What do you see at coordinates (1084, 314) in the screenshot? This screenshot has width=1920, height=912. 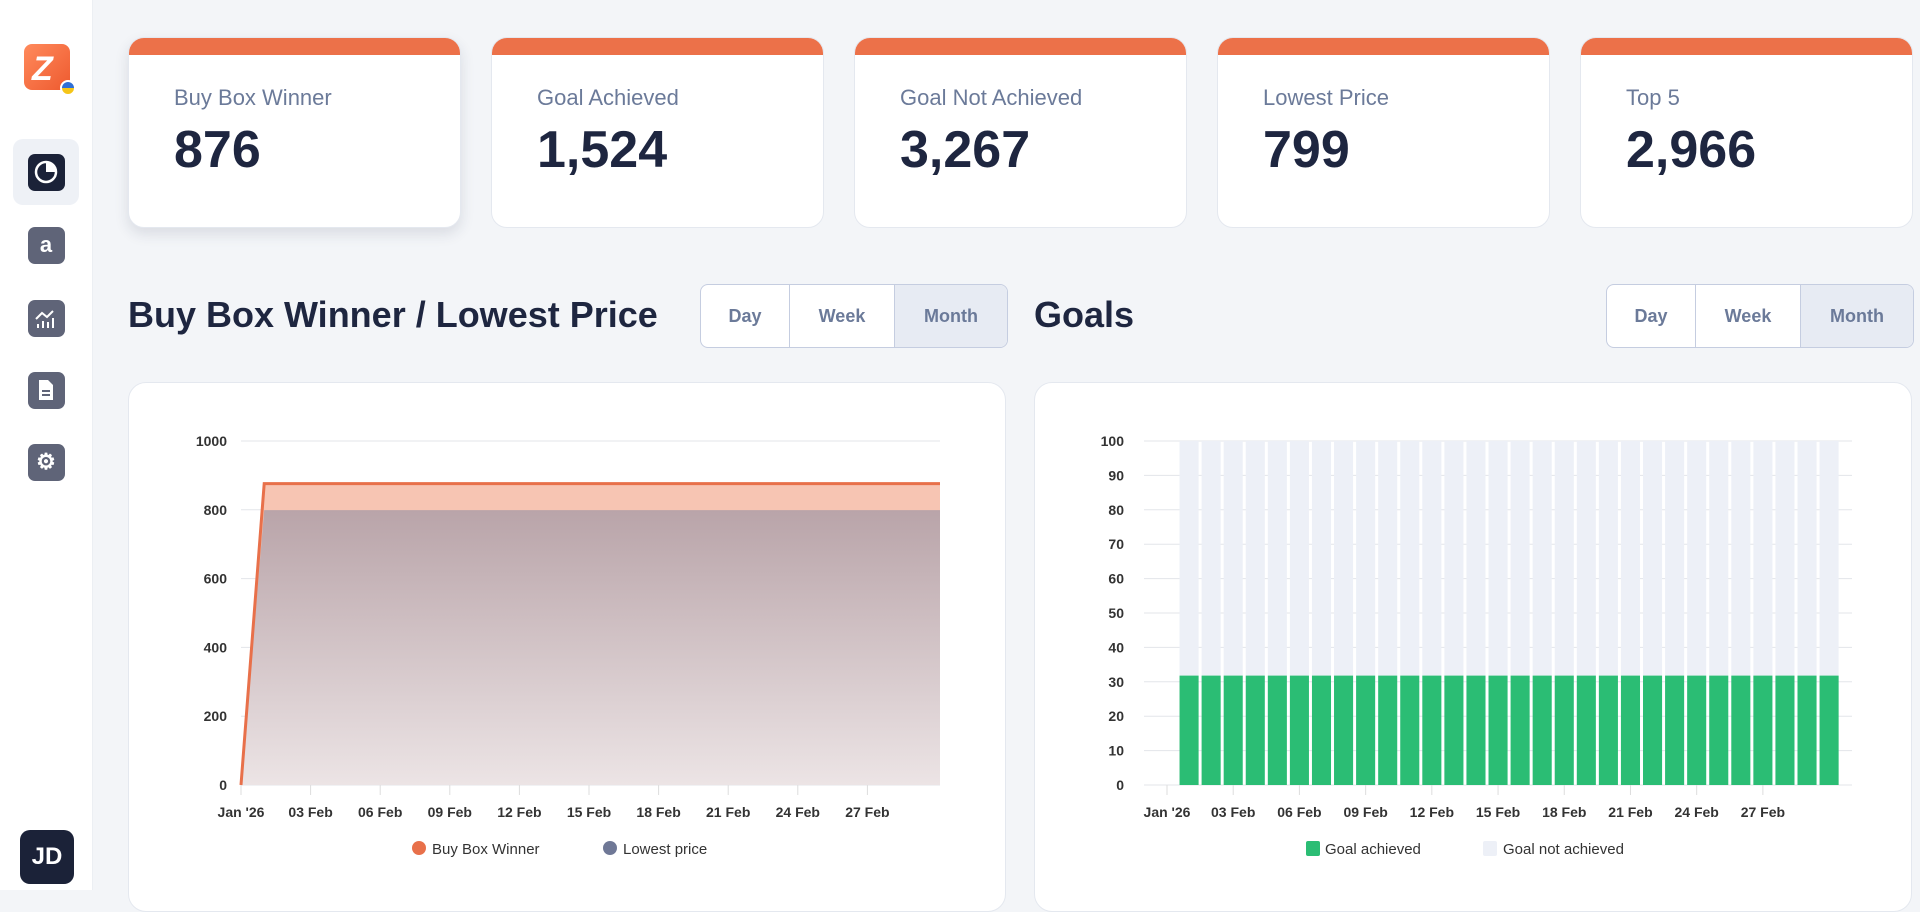 I see `section-title-goals: Goals` at bounding box center [1084, 314].